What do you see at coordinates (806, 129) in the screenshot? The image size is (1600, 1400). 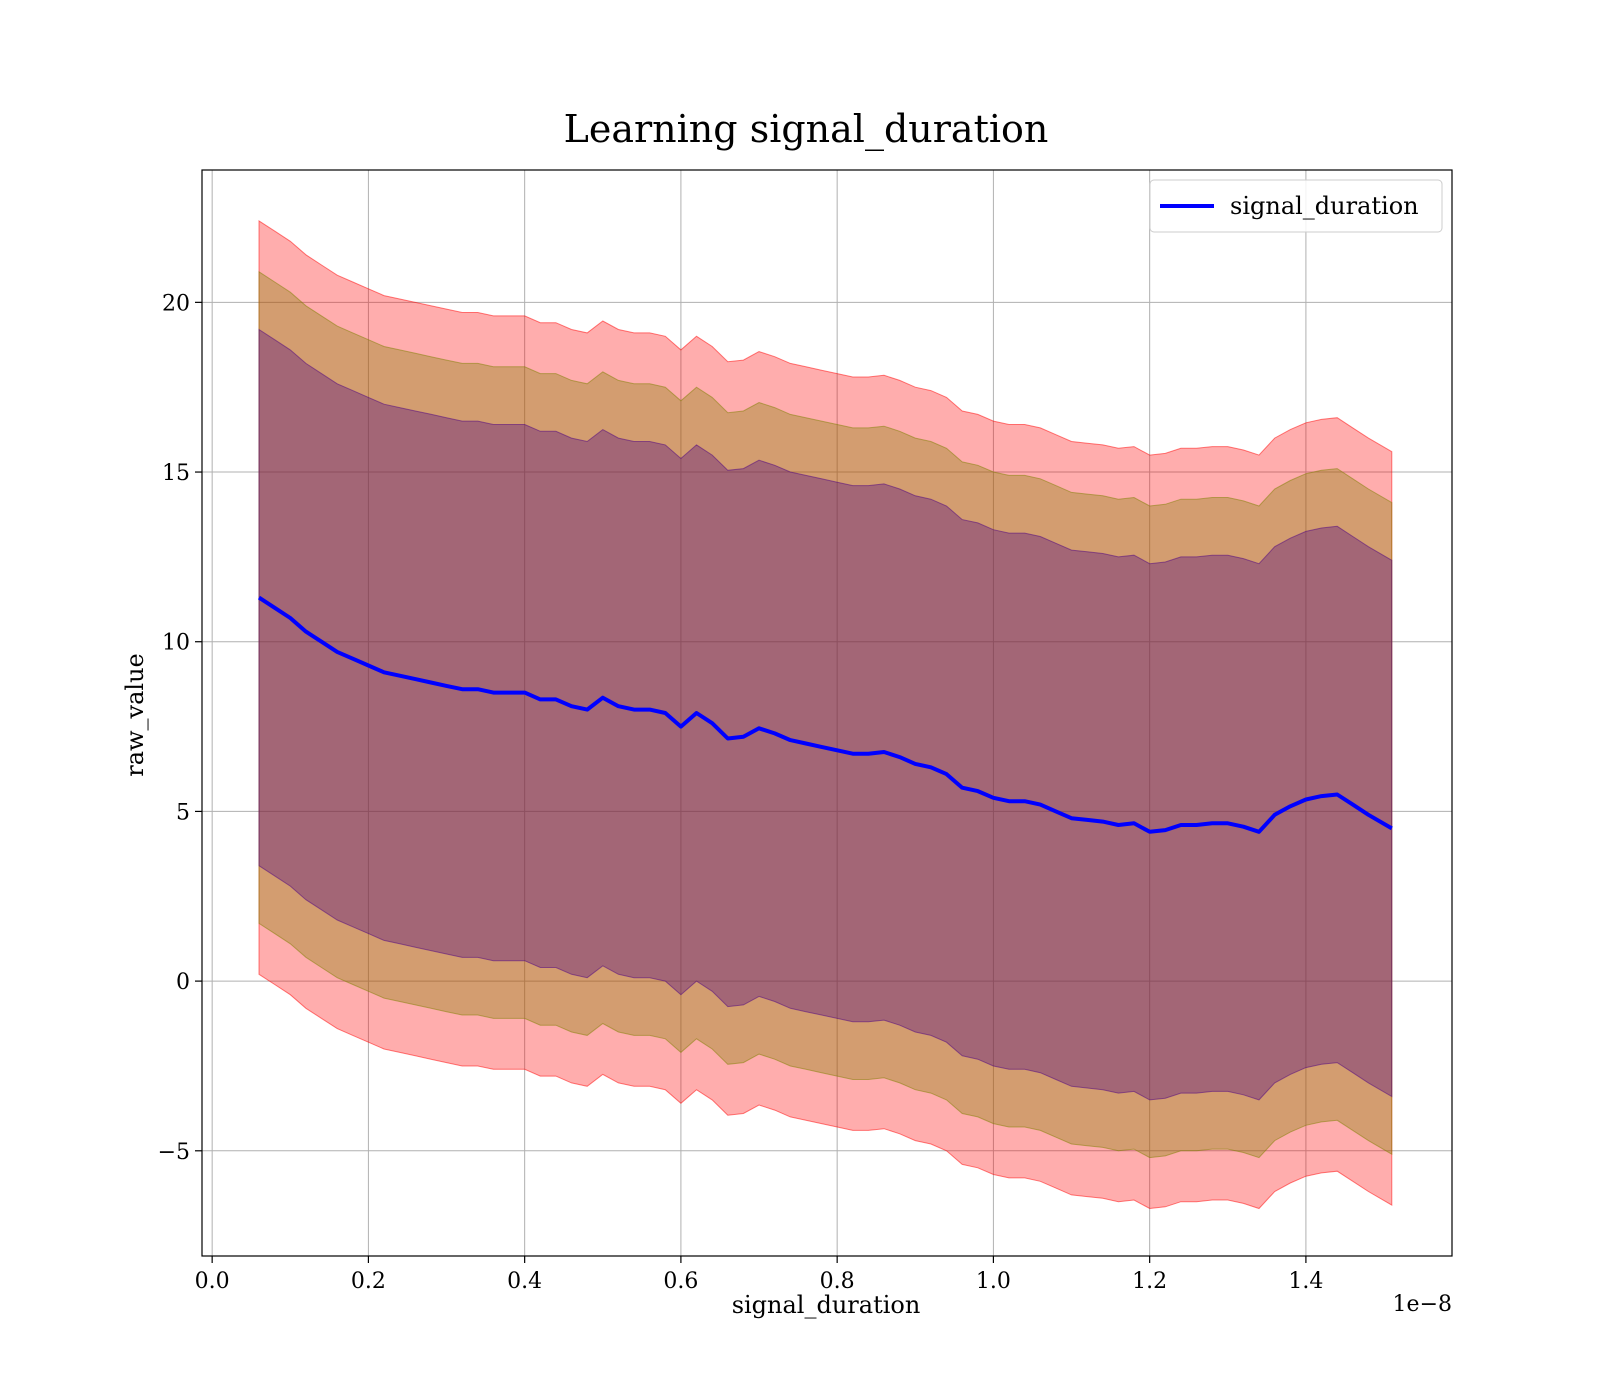 I see `chart-title: Learning signal_duration` at bounding box center [806, 129].